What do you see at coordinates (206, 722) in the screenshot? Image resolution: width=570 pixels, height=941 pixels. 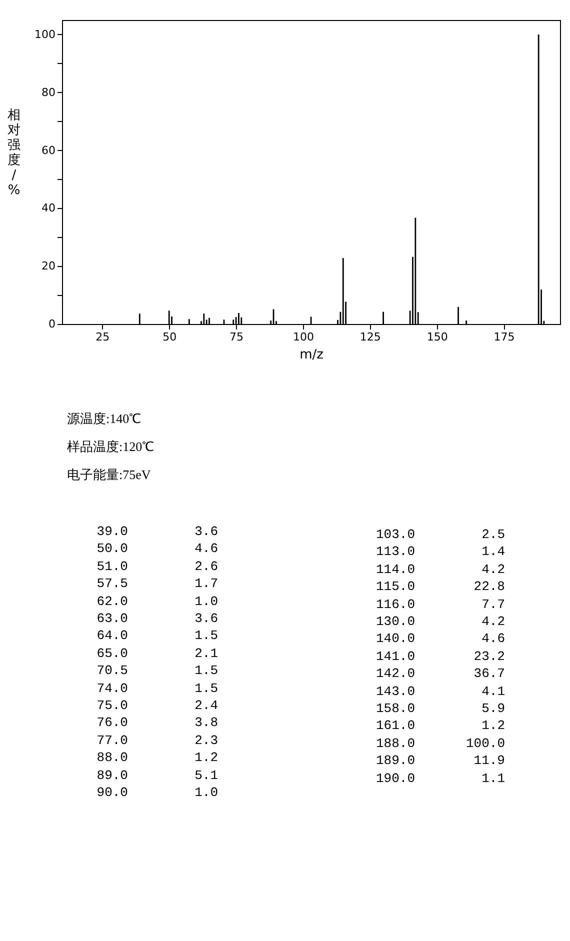 I see `text: 3.8` at bounding box center [206, 722].